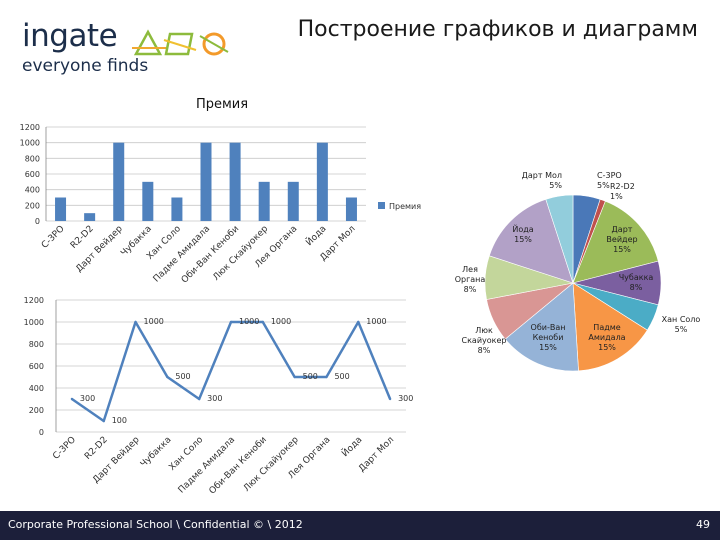 Image resolution: width=720 pixels, height=540 pixels. Describe the element at coordinates (36, 344) in the screenshot. I see `line-y-tick-label: 800` at that location.